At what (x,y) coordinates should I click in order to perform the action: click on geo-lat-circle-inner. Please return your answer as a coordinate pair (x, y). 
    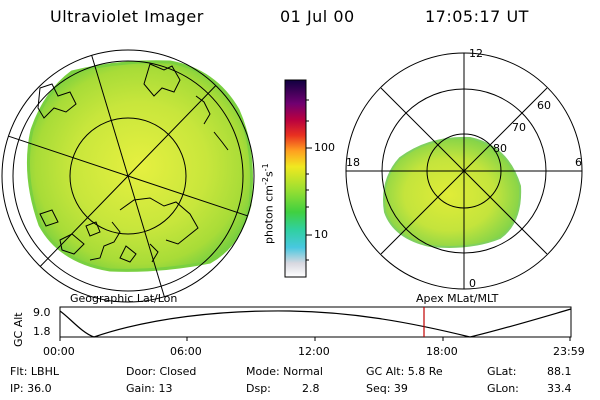
    Looking at the image, I should click on (128, 176).